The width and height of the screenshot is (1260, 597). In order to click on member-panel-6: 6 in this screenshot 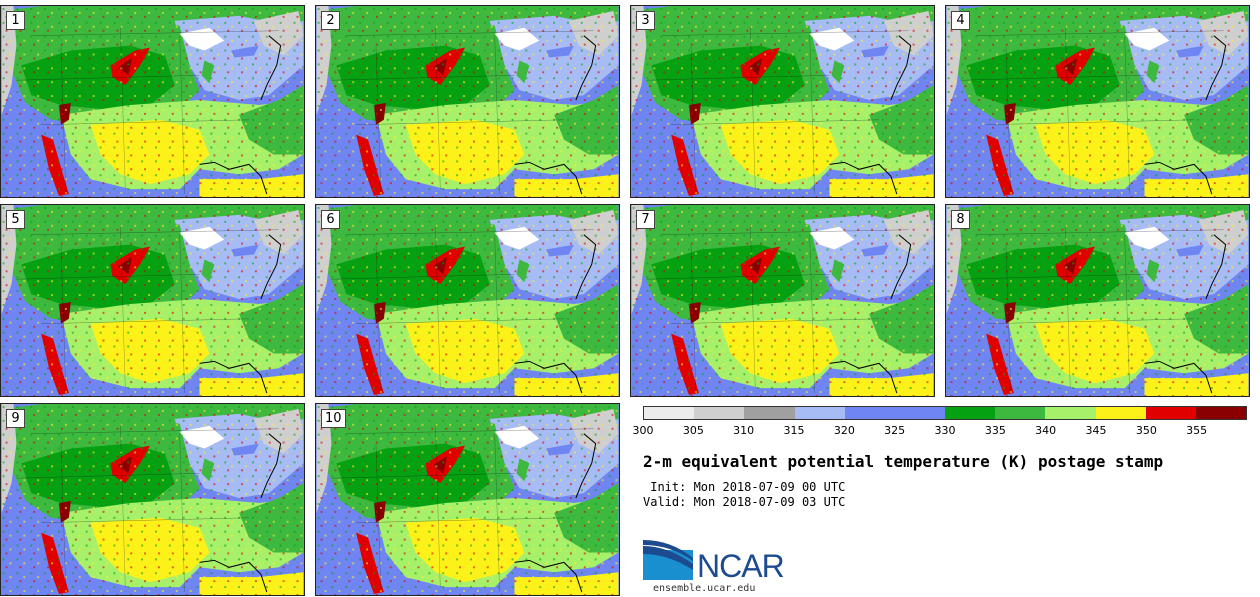, I will do `click(467, 300)`.